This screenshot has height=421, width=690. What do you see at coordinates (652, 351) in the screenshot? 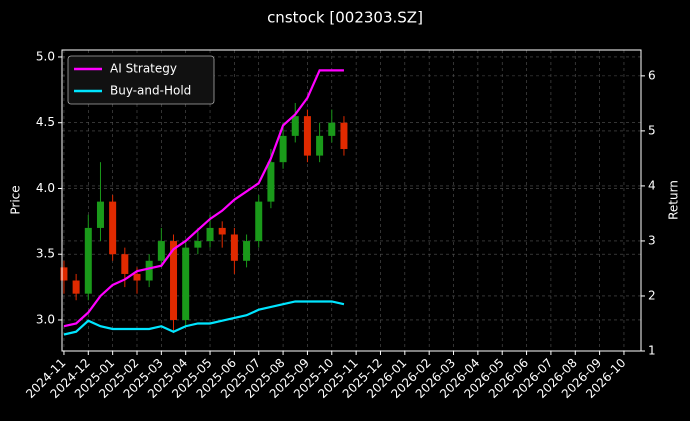
I see `y2-tick-label: 1` at bounding box center [652, 351].